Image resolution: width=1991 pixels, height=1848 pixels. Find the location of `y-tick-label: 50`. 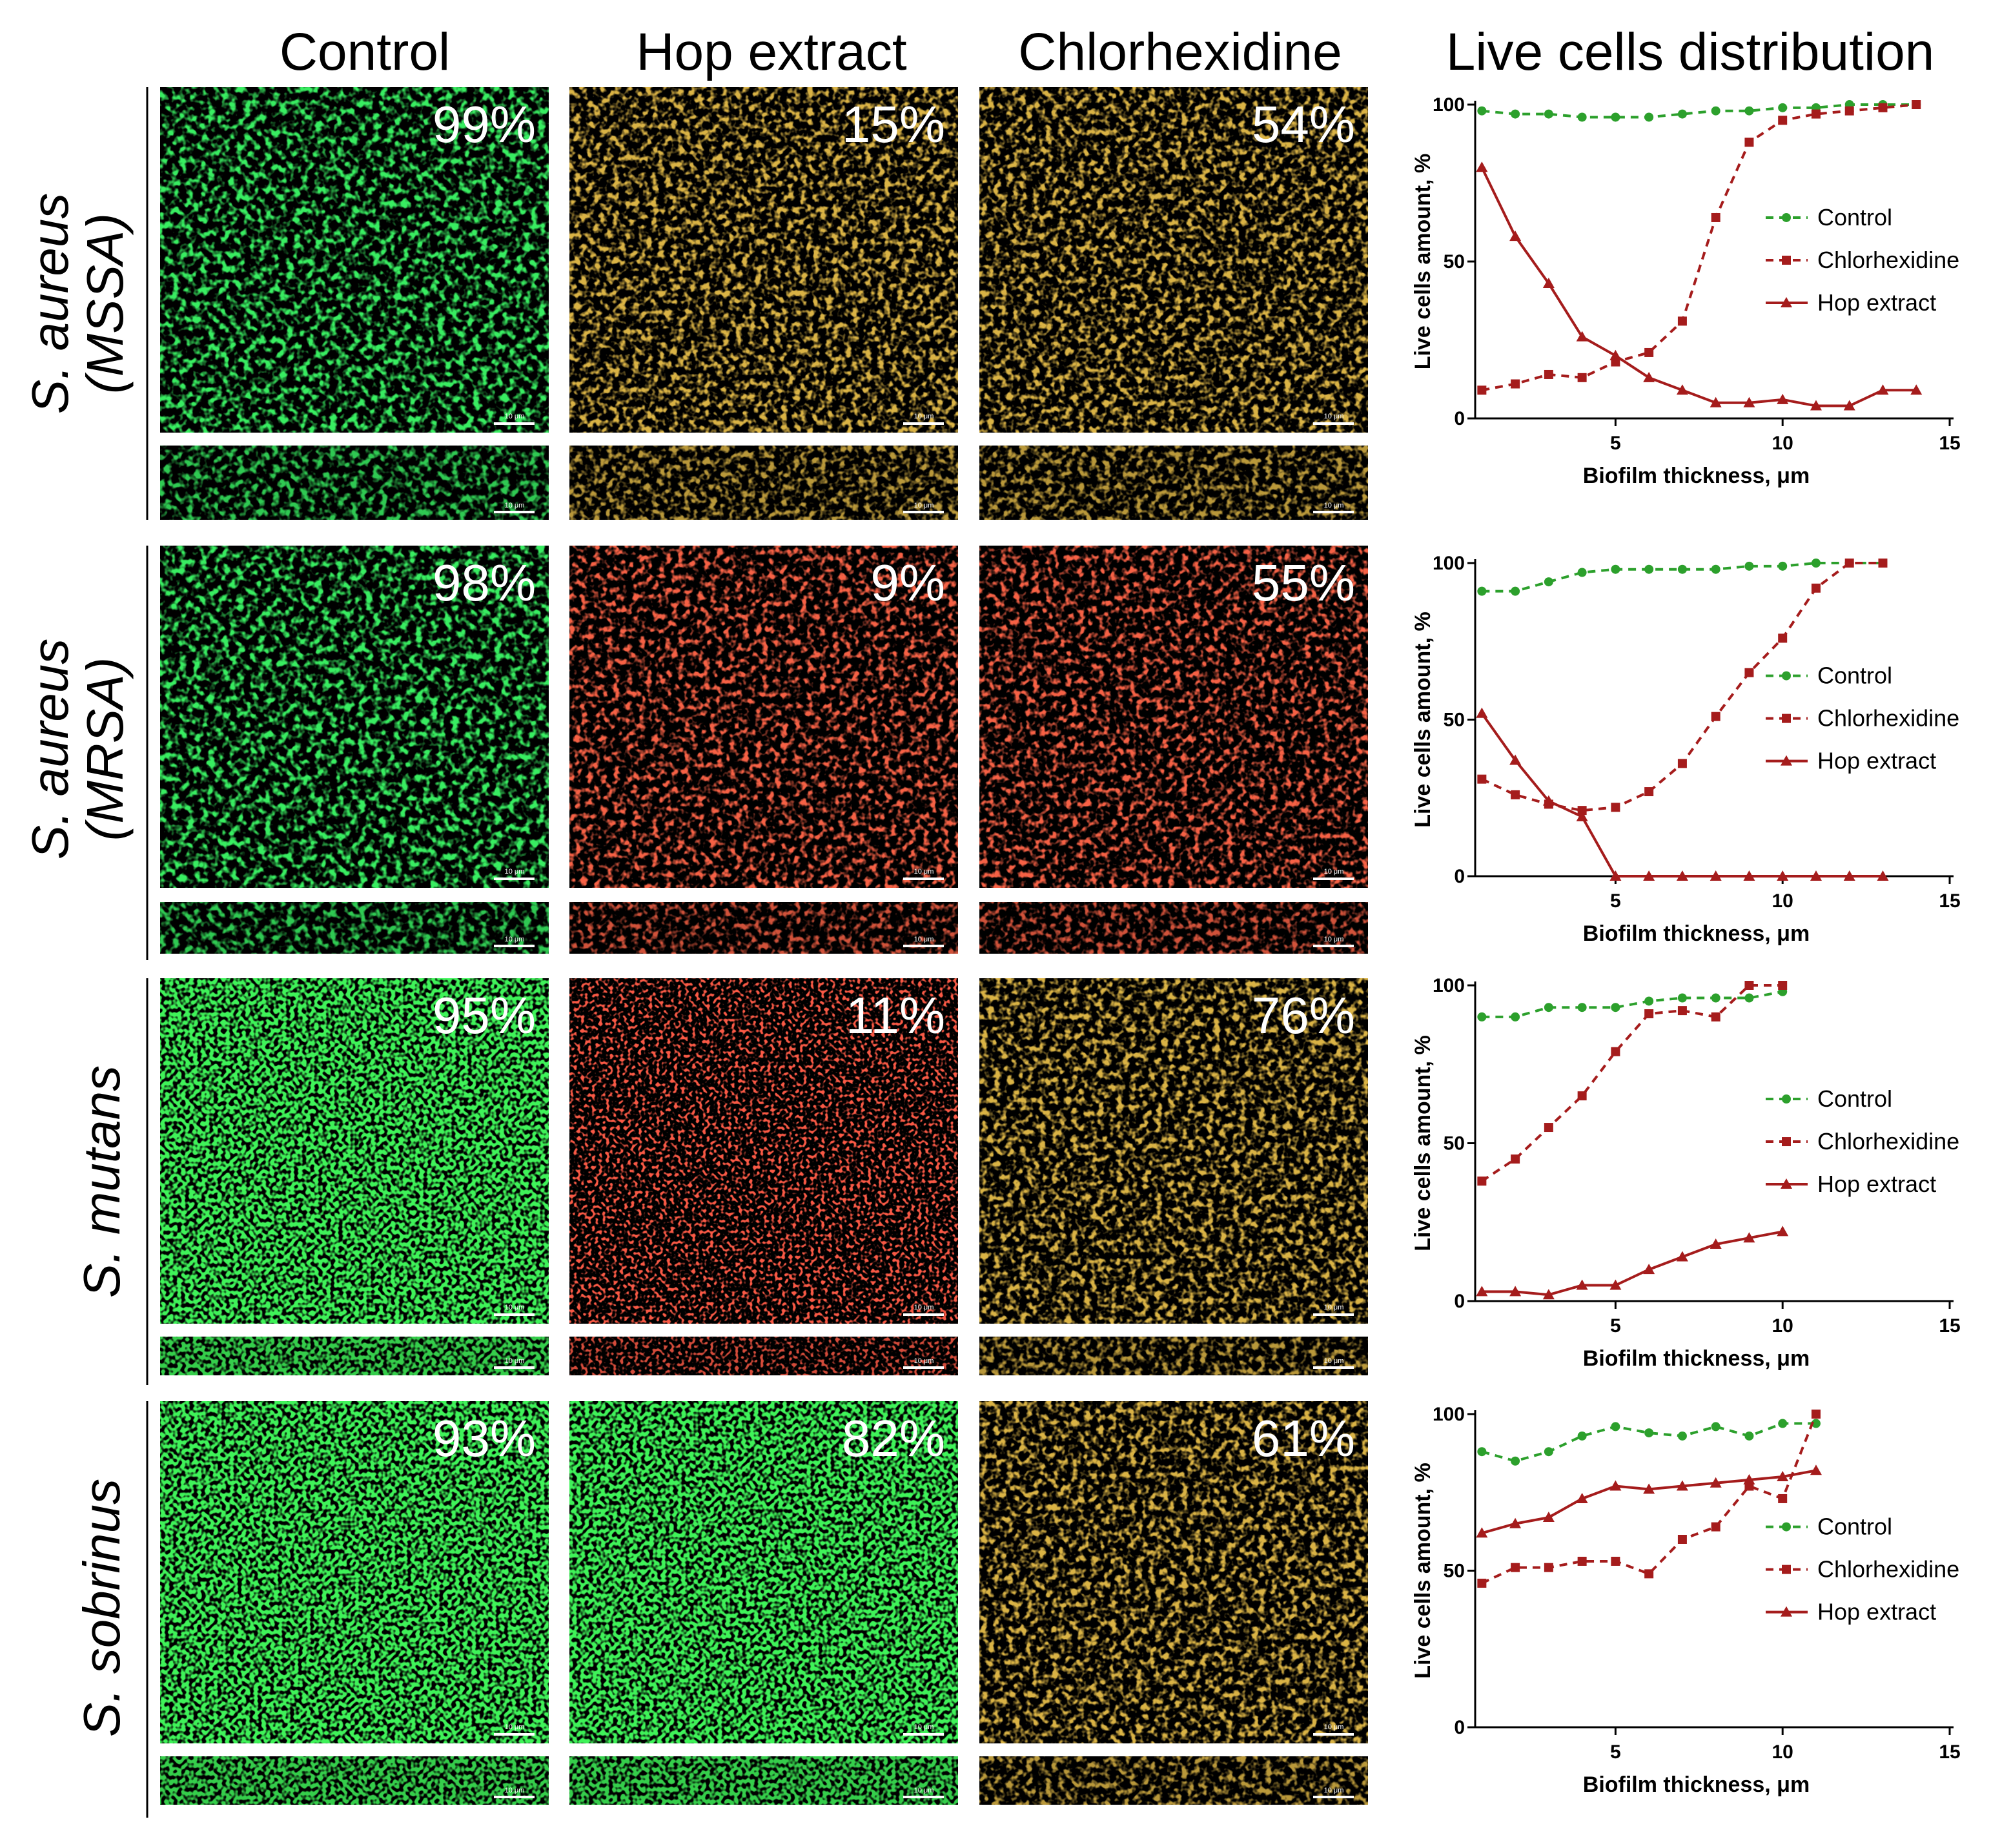

y-tick-label: 50 is located at coordinates (1454, 1572).